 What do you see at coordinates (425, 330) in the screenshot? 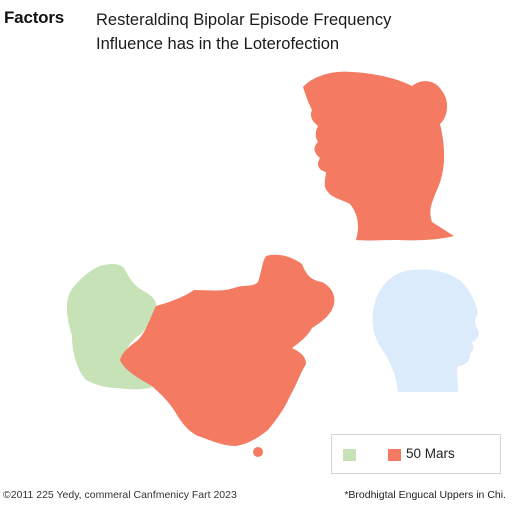
I see `blue-head-silhouette` at bounding box center [425, 330].